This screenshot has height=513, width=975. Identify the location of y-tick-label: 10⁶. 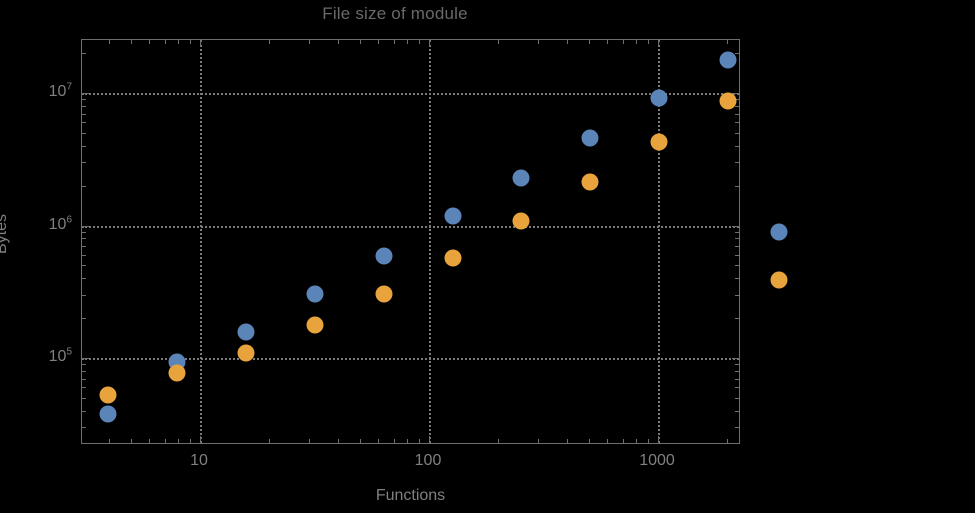
(60, 223).